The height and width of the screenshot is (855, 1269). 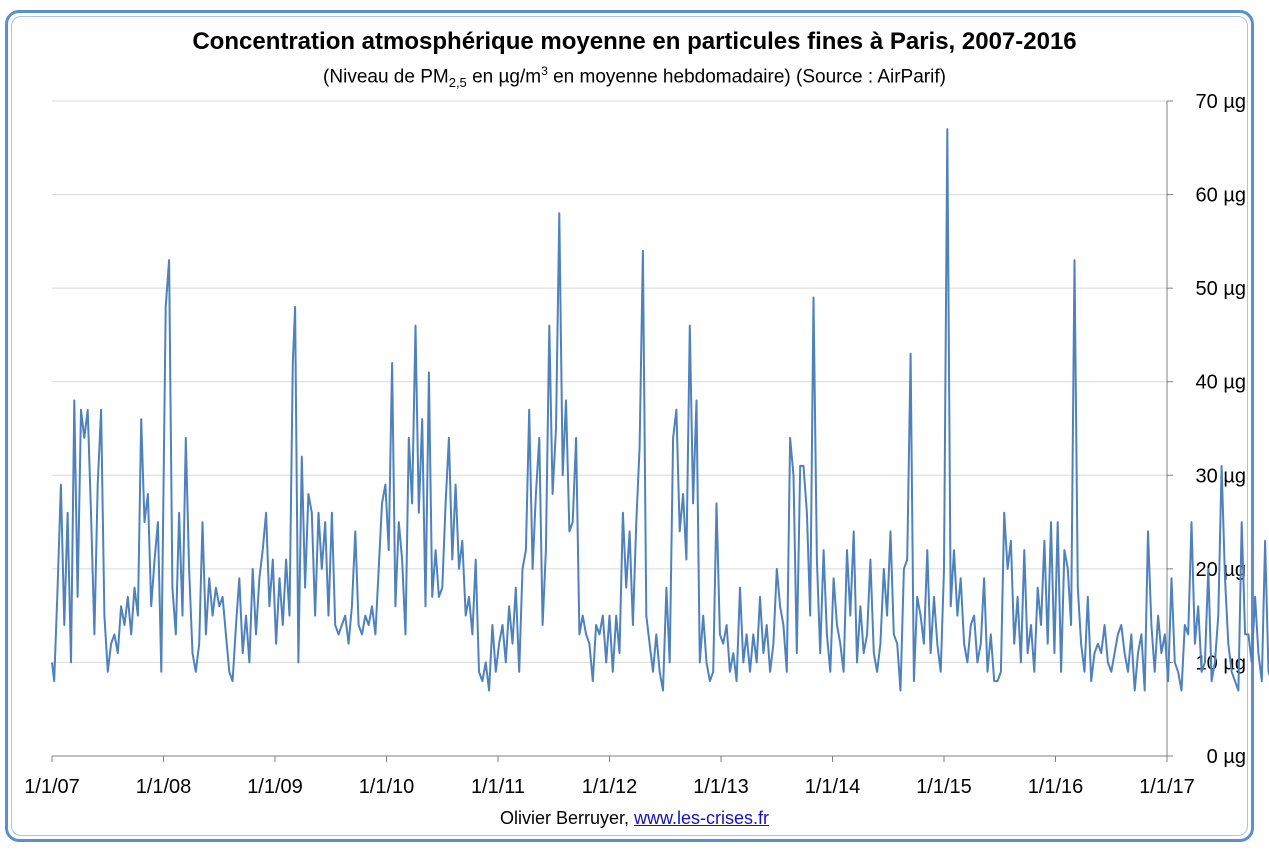 What do you see at coordinates (1221, 383) in the screenshot?
I see `y-tick-label: 40 µg` at bounding box center [1221, 383].